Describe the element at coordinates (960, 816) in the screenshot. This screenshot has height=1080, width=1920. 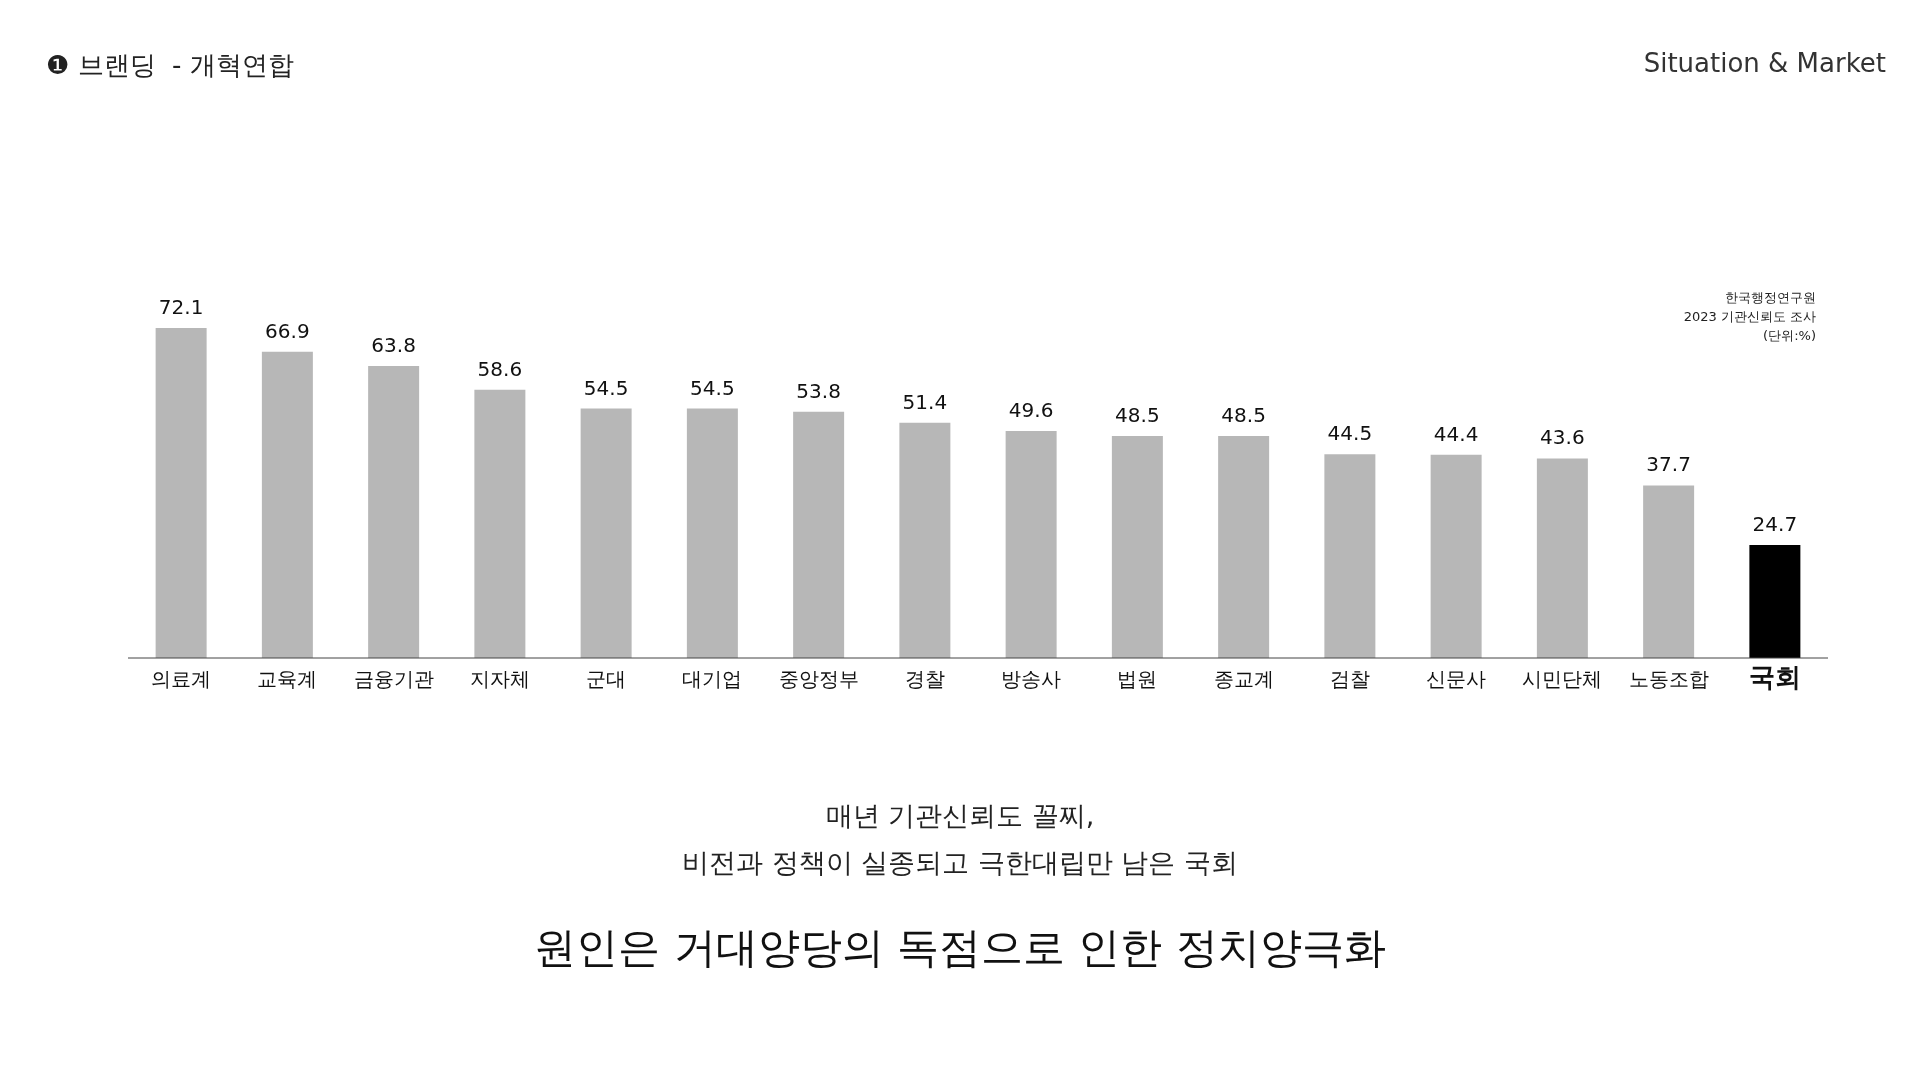
I see `text: 매년 기관신뢰도 꼴찌,` at that location.